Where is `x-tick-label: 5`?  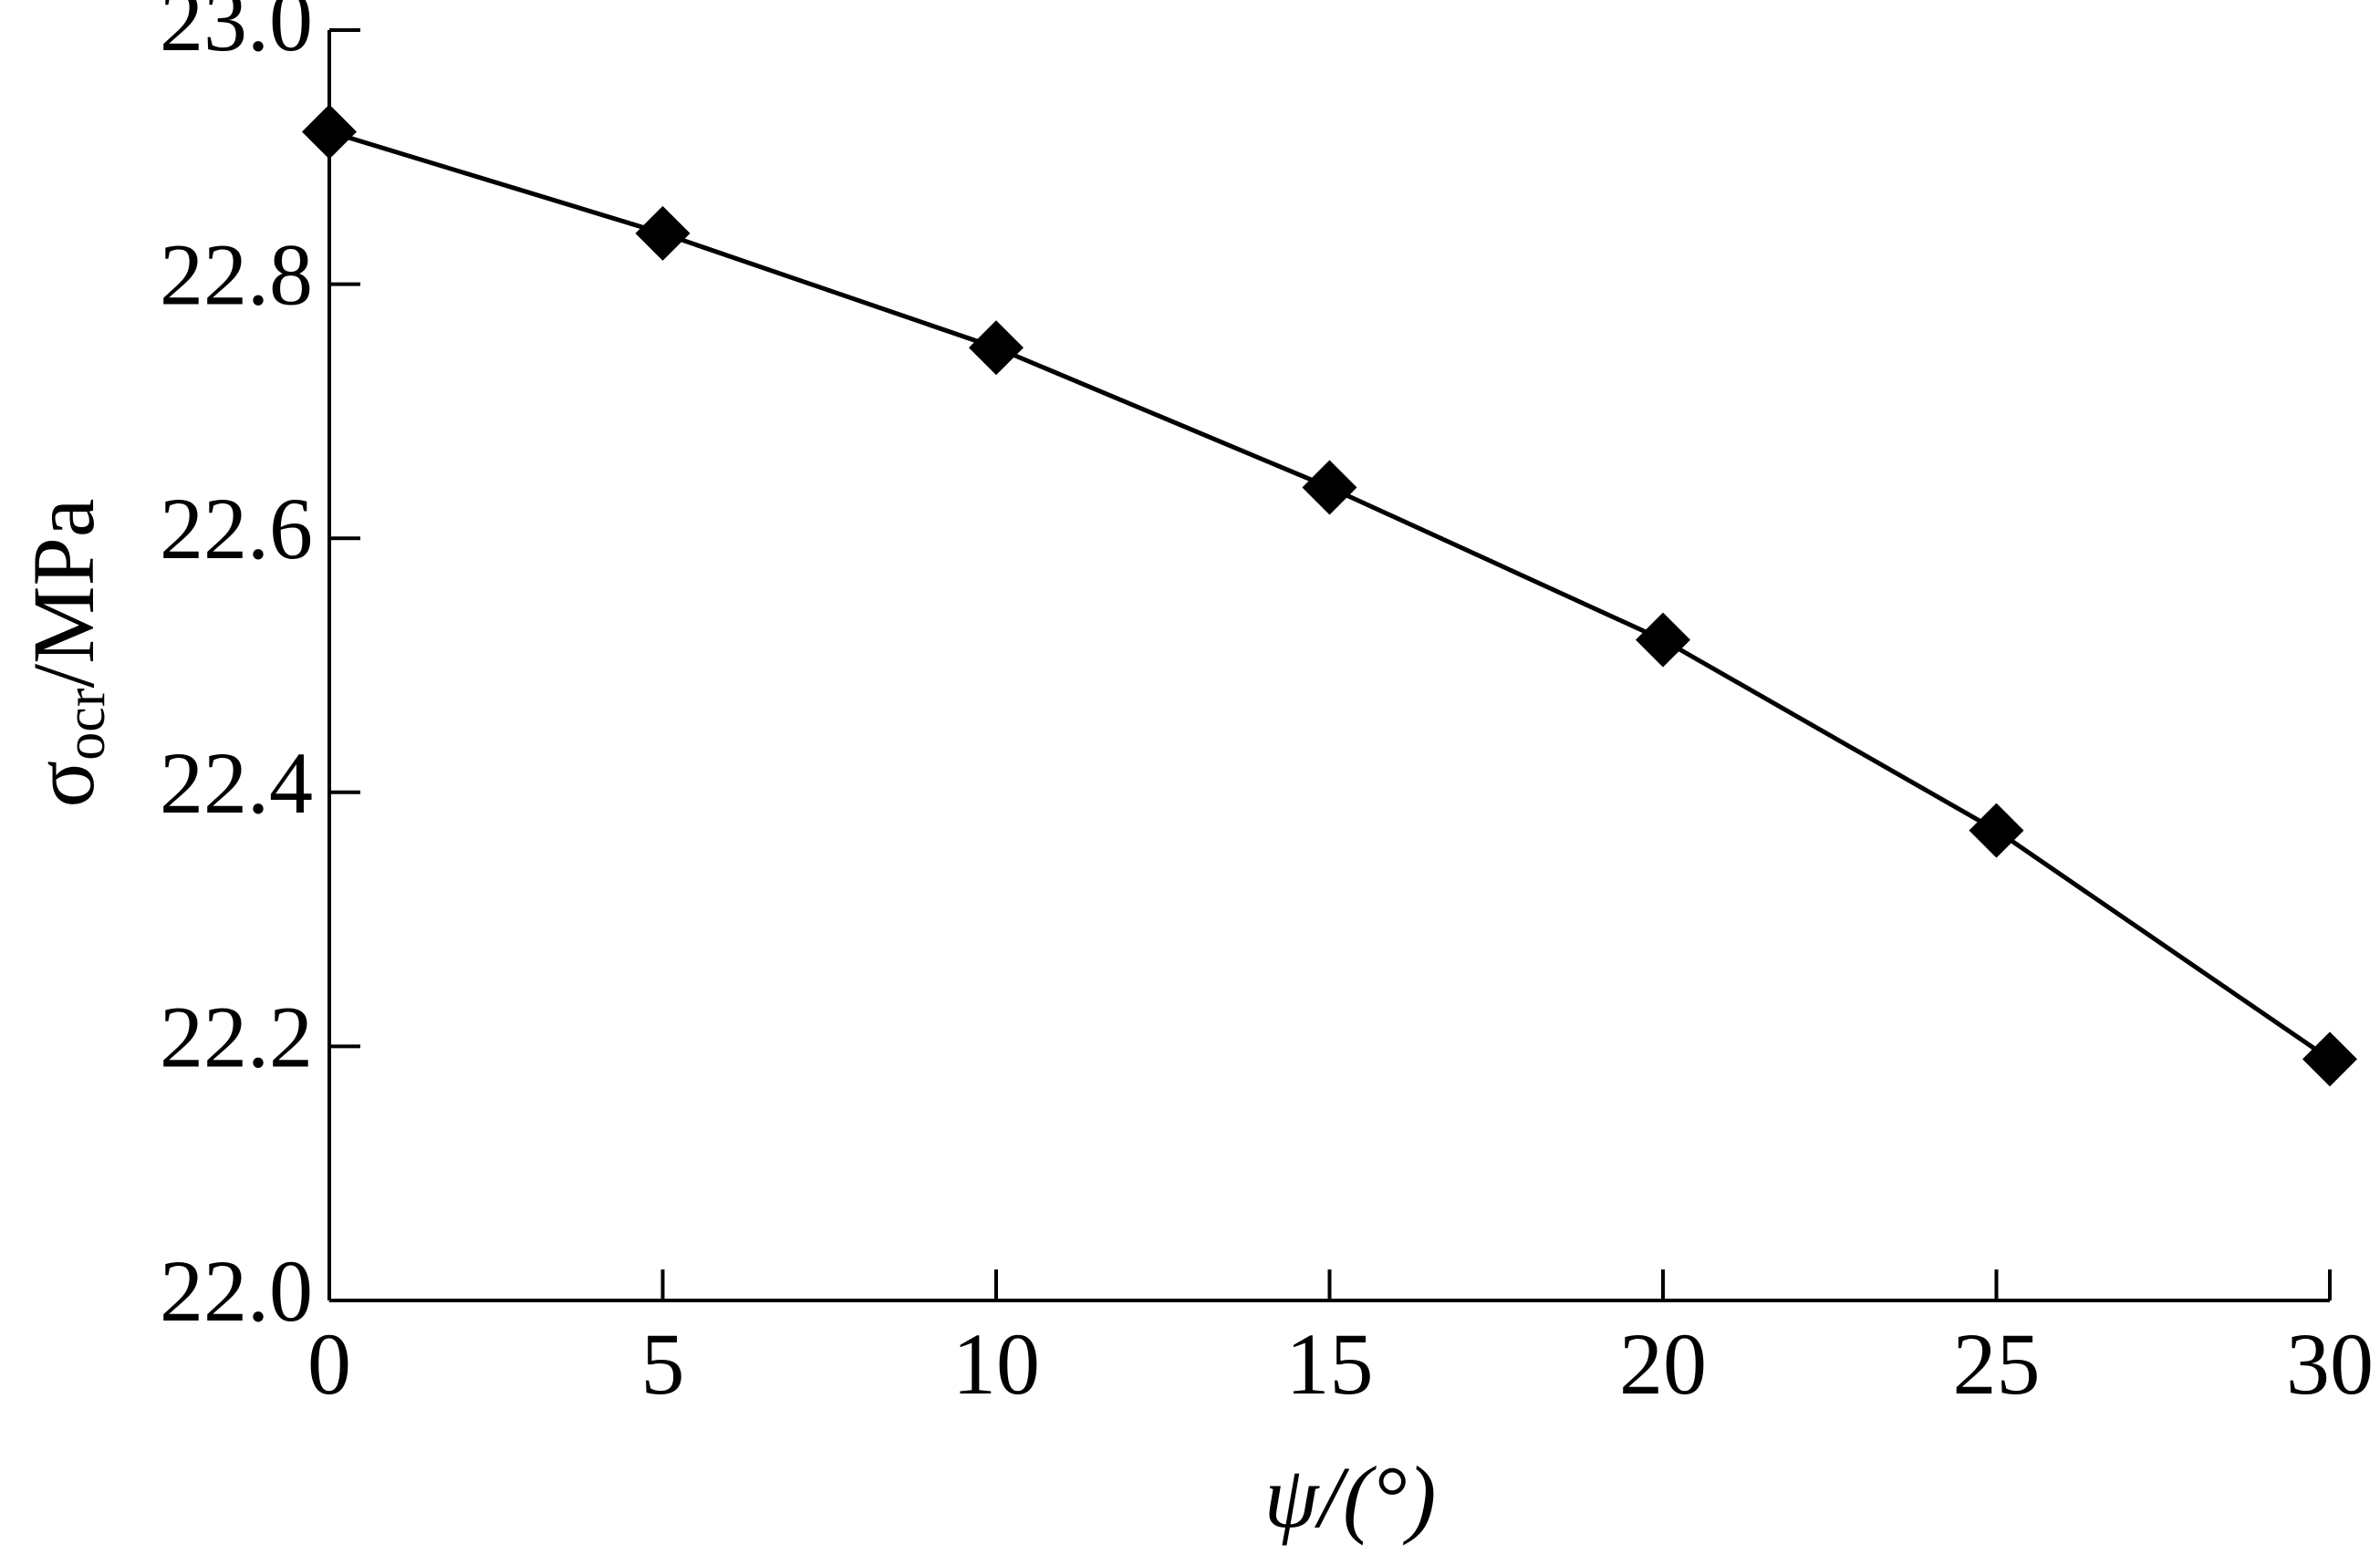
x-tick-label: 5 is located at coordinates (663, 1364).